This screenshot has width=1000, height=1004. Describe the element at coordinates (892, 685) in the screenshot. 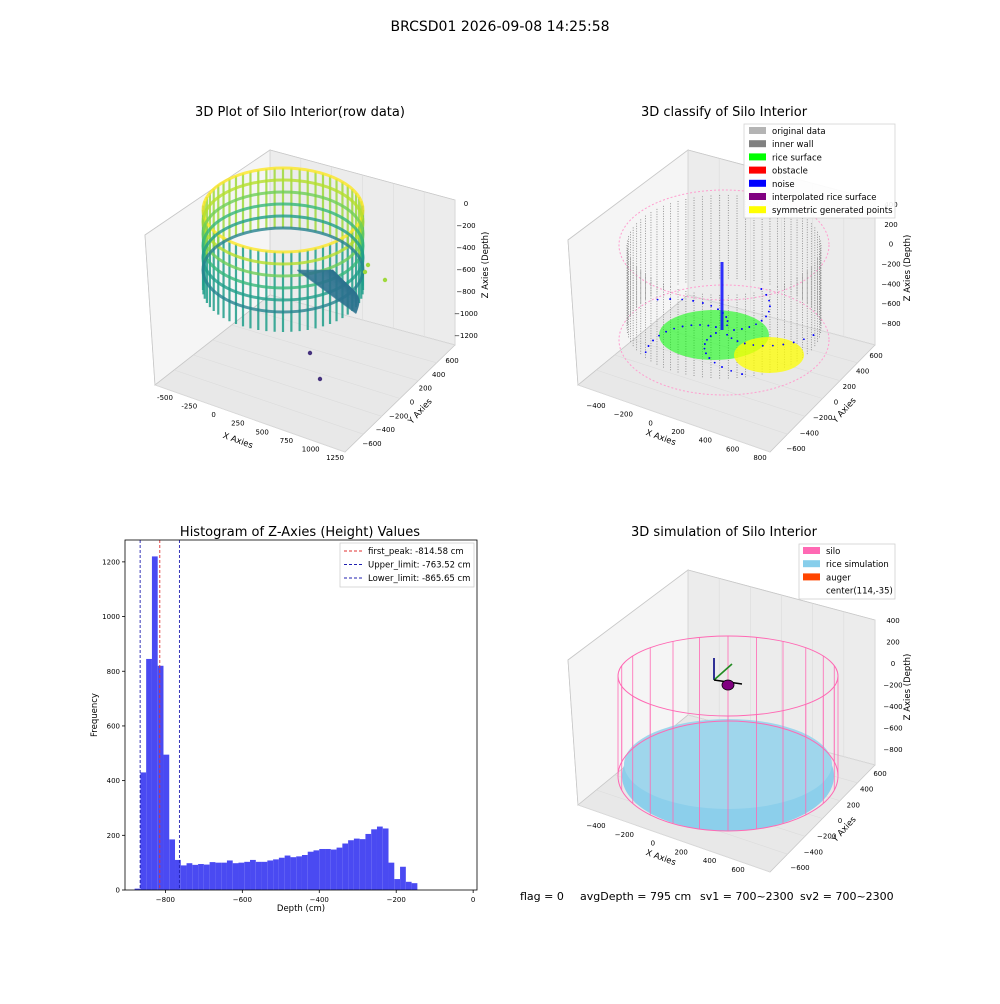

I see `simulation-z-ticks: 400 200 0 −200 −400 −600 −800` at that location.